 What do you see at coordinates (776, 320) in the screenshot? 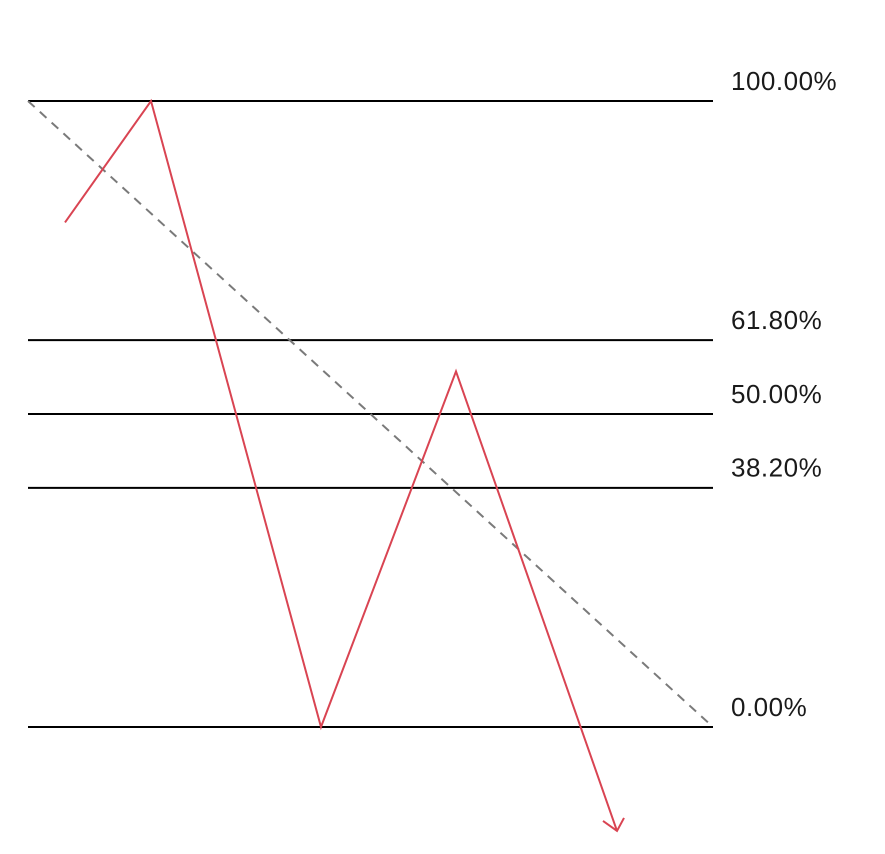
I see `level-label: 61.80%` at bounding box center [776, 320].